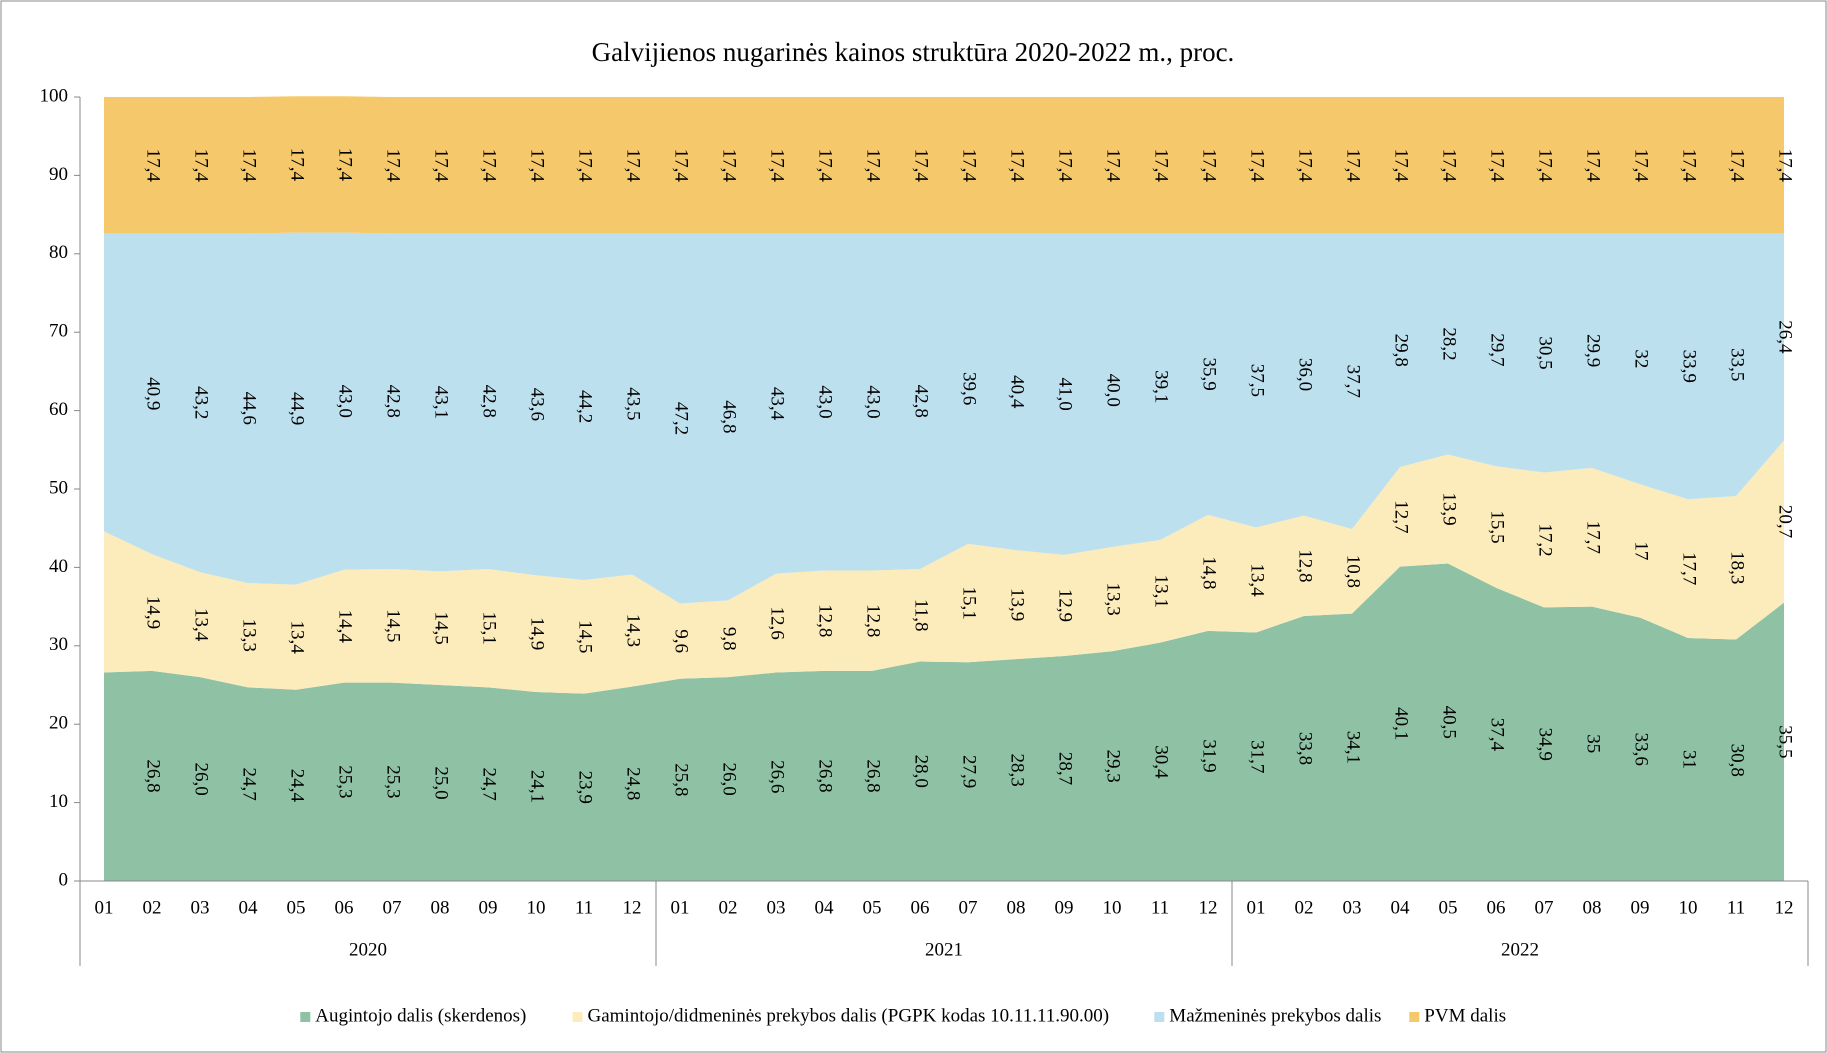 This screenshot has width=1827, height=1053. Describe the element at coordinates (1544, 907) in the screenshot. I see `x-tick-label: 07` at that location.